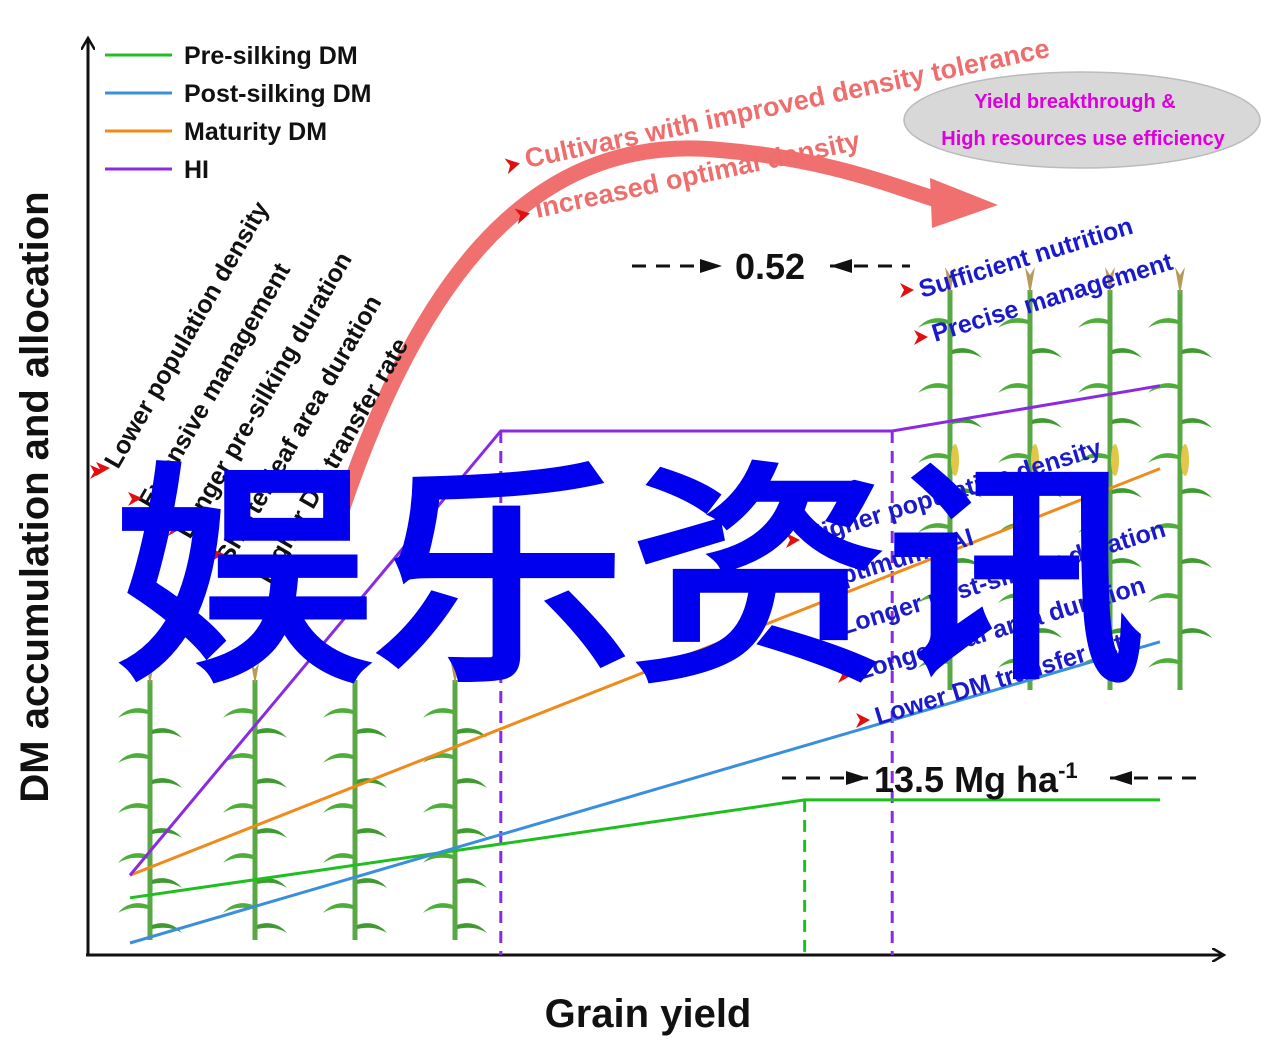  Describe the element at coordinates (1083, 139) in the screenshot. I see `ellipse-text-line2: High resources use efficiency` at that location.